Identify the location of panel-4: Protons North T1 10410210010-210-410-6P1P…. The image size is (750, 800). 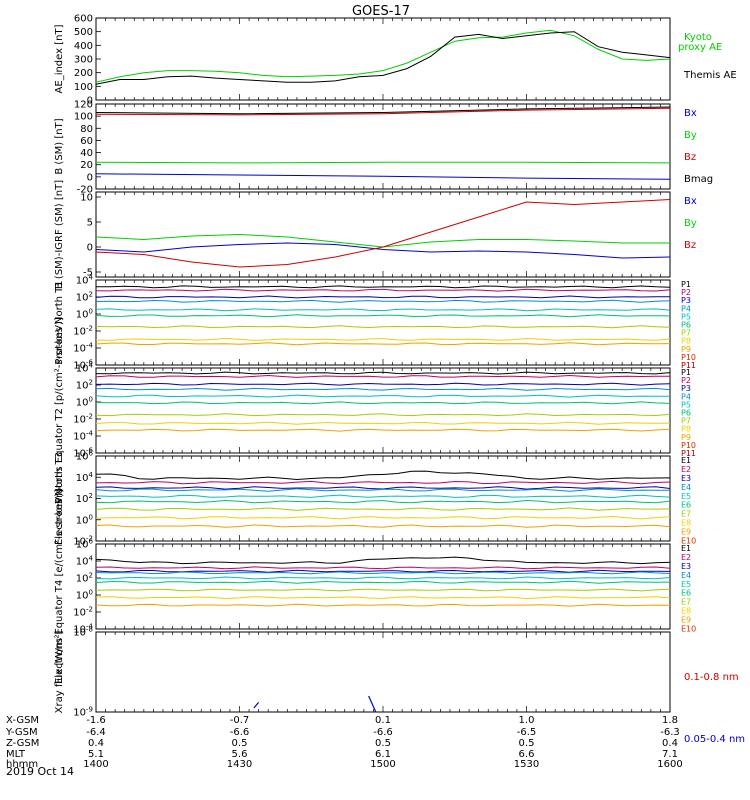
(375, 323).